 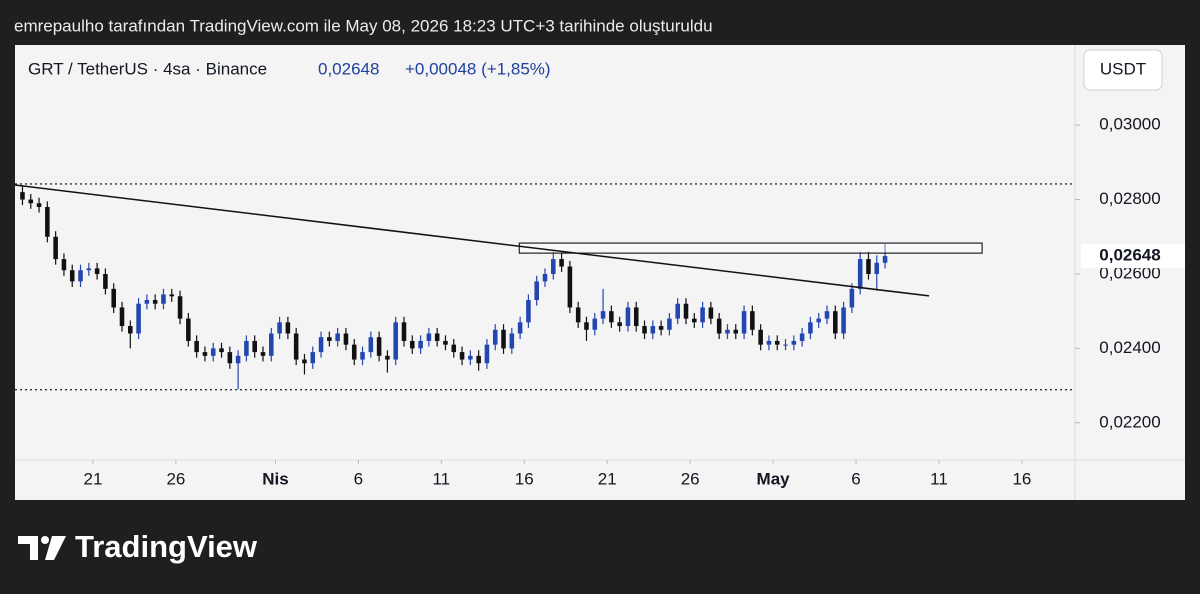 What do you see at coordinates (1133, 256) in the screenshot?
I see `last-price-box` at bounding box center [1133, 256].